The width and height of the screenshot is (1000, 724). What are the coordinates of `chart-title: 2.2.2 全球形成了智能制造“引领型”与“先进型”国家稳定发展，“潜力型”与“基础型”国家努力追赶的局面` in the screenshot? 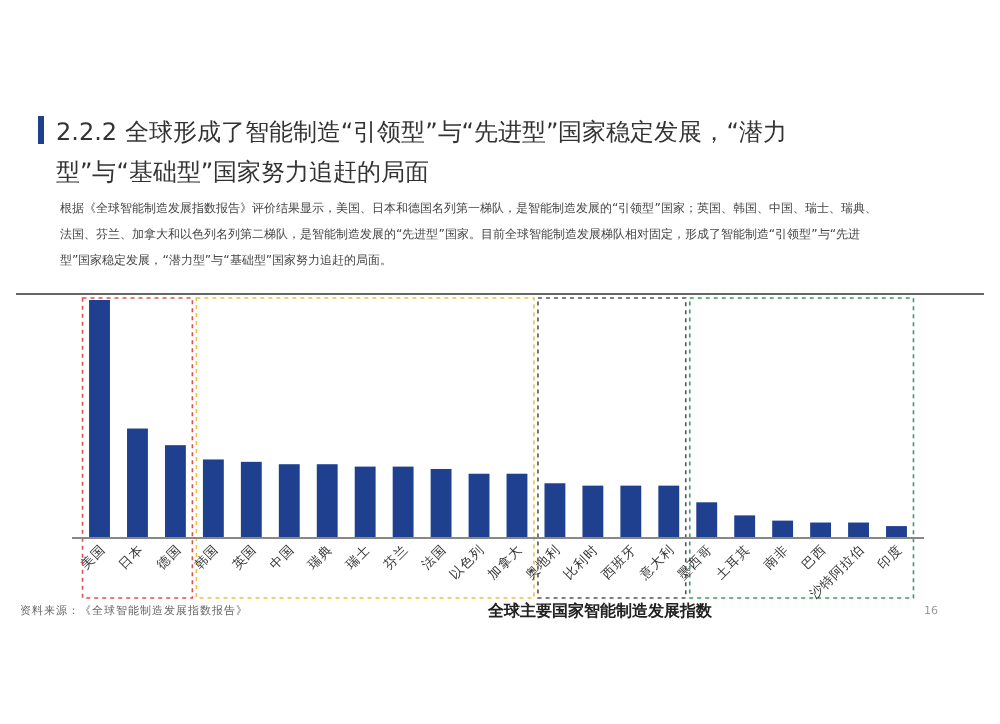 It's located at (421, 152).